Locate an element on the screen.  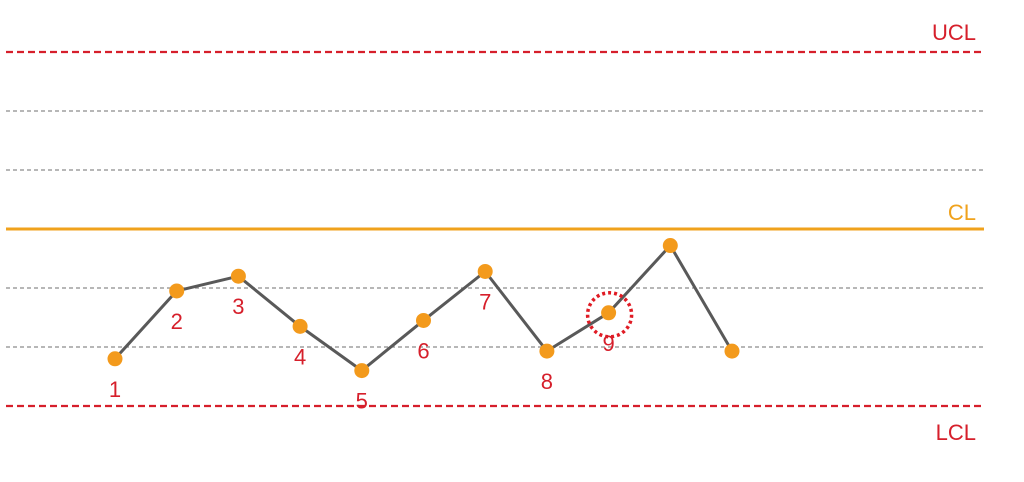
label-ucl: UCL is located at coordinates (954, 32).